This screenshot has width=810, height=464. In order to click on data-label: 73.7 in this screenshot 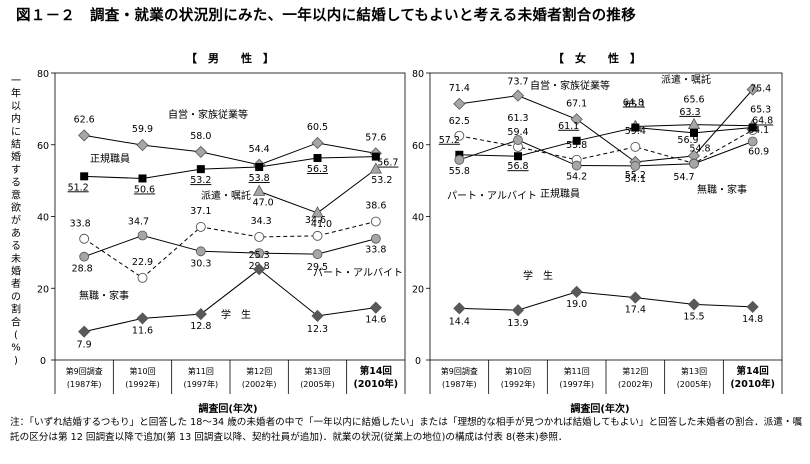, I will do `click(517, 82)`.